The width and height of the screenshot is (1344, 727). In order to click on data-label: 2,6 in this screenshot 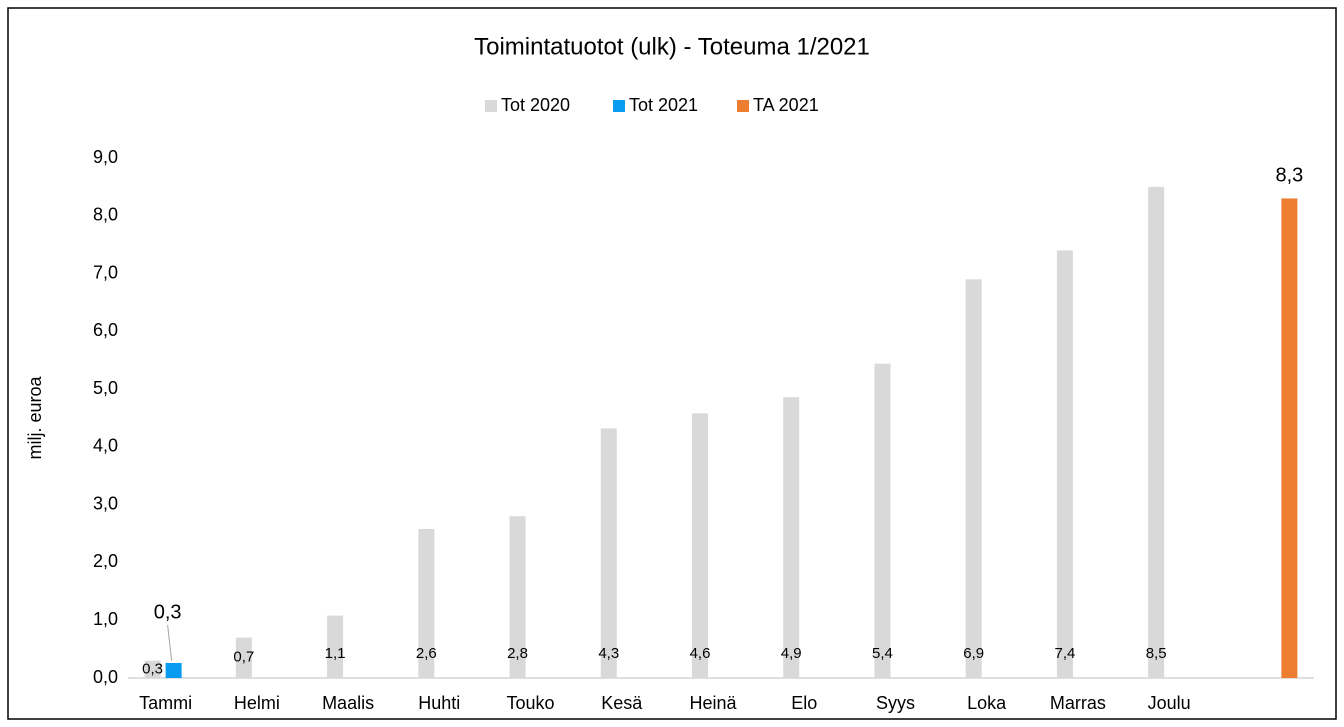, I will do `click(426, 653)`.